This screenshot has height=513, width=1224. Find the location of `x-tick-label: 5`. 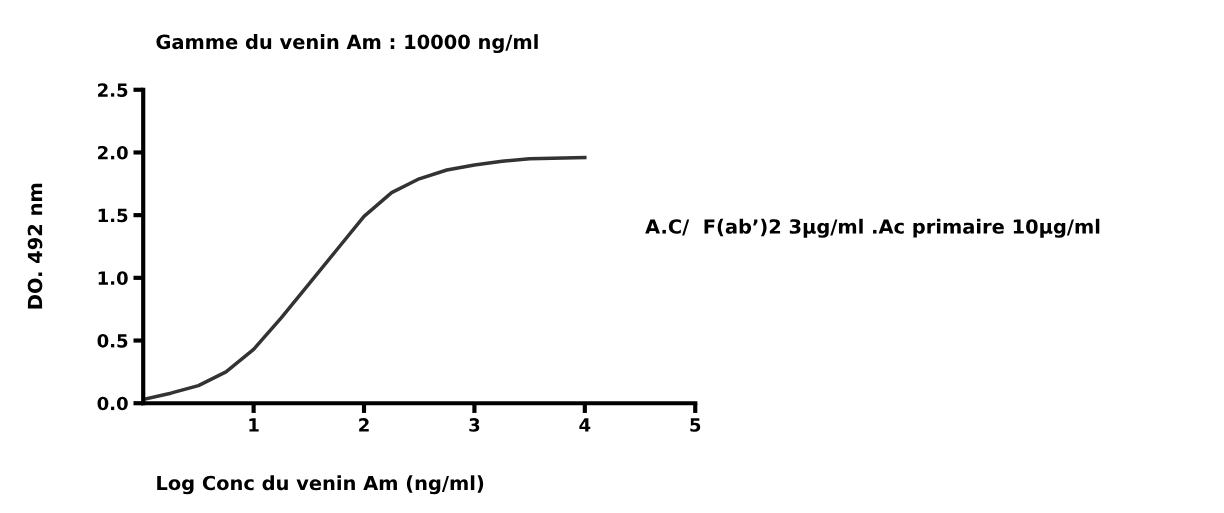

x-tick-label: 5 is located at coordinates (695, 425).